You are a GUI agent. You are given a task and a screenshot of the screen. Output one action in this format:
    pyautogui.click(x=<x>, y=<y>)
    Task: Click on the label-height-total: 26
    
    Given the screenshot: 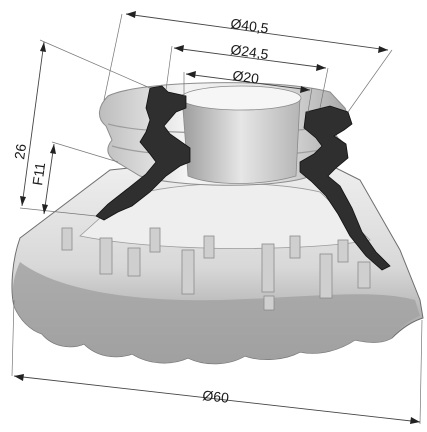 What is the action you would take?
    pyautogui.click(x=20, y=152)
    